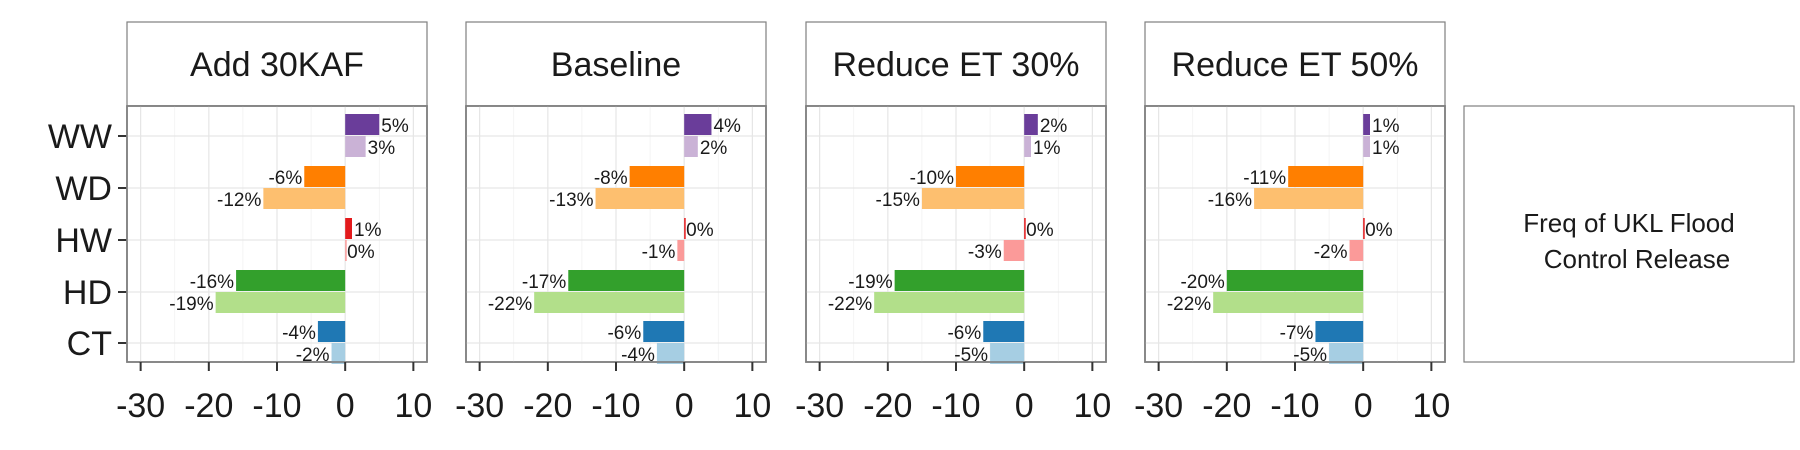 The width and height of the screenshot is (1800, 450). What do you see at coordinates (1264, 178) in the screenshot?
I see `panel-4-data-label-wd-1: -11%` at bounding box center [1264, 178].